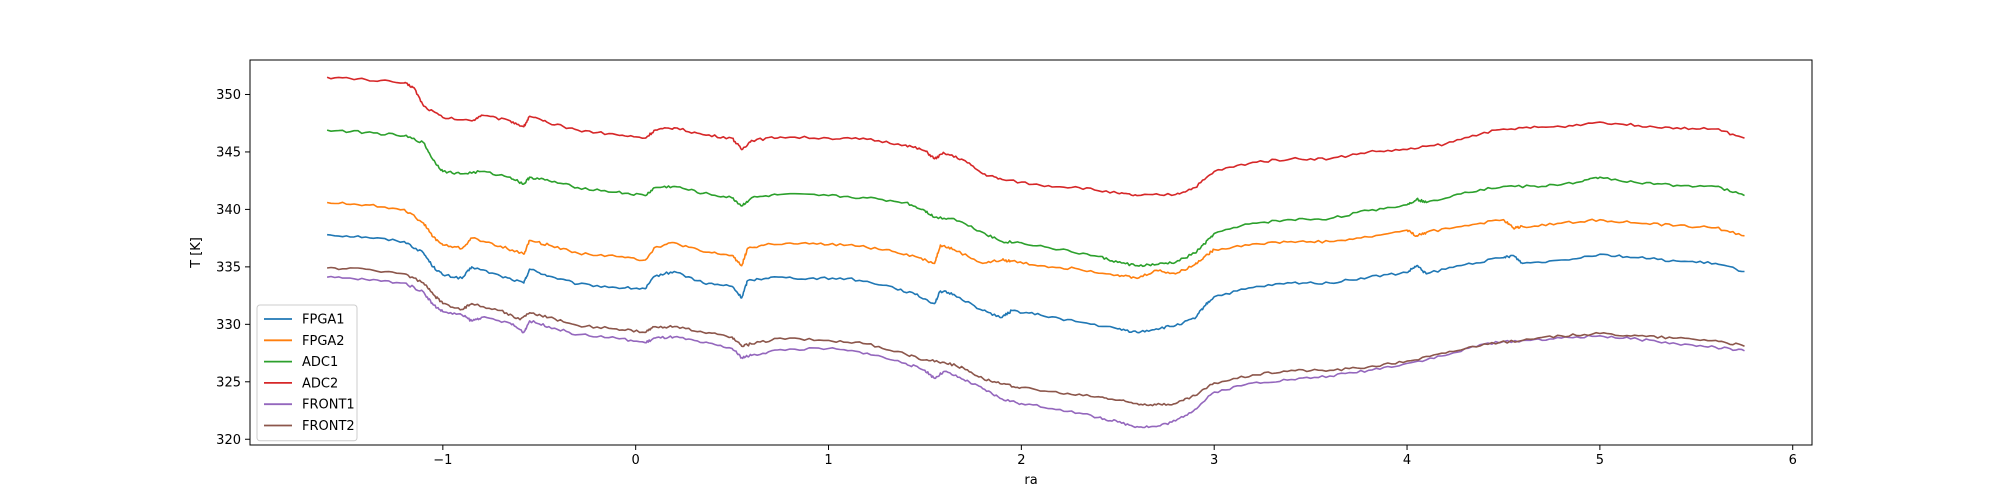 The image size is (2000, 500). What do you see at coordinates (323, 341) in the screenshot?
I see `legend-label-fpga2: FPGA2` at bounding box center [323, 341].